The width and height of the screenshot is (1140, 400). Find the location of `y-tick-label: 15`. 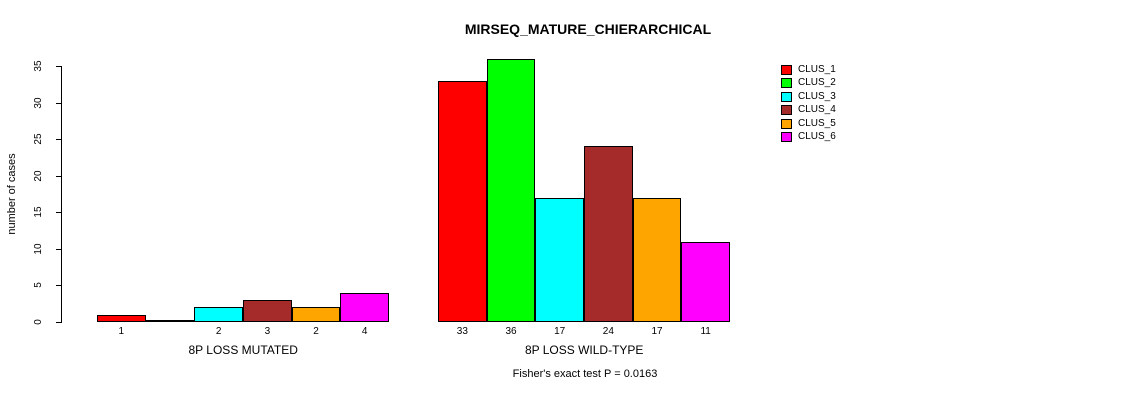

y-tick-label: 15 is located at coordinates (38, 212).